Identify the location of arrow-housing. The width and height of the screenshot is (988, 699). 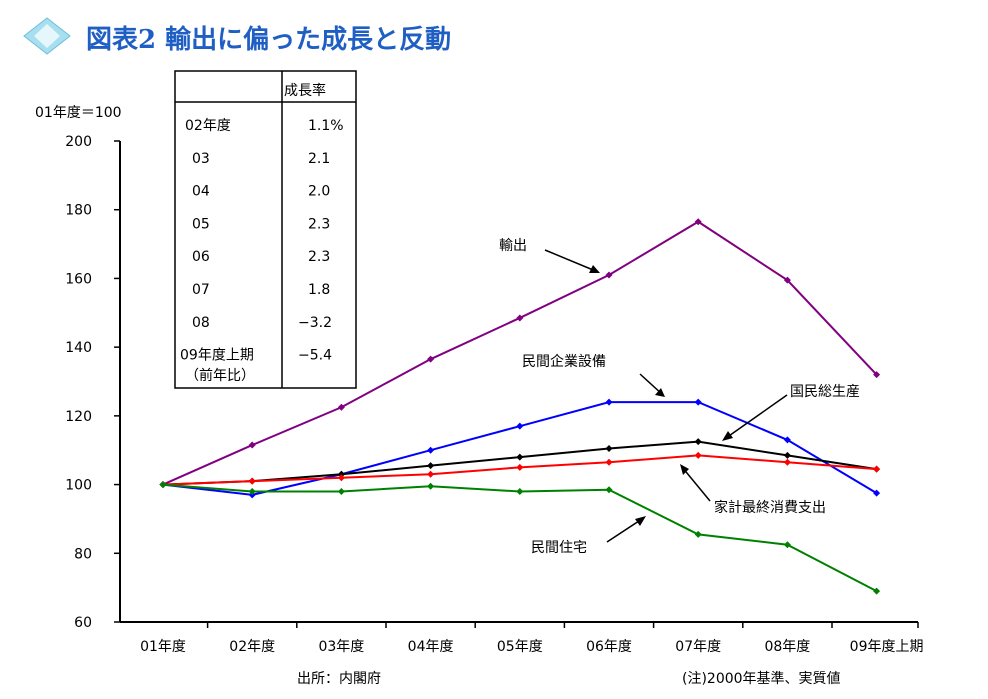
(624, 530).